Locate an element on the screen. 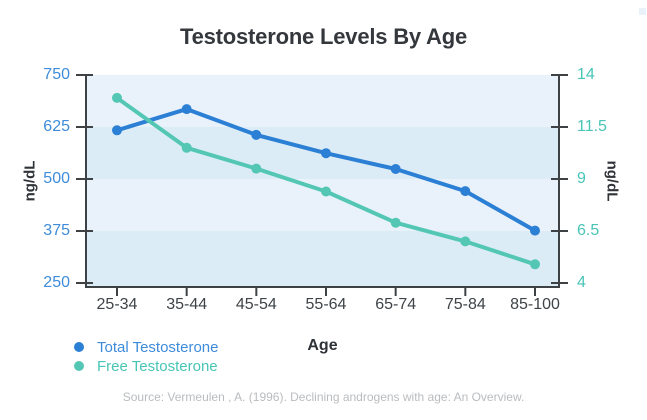 This screenshot has width=647, height=420. right-axis-tick-label: 11.5 is located at coordinates (592, 126).